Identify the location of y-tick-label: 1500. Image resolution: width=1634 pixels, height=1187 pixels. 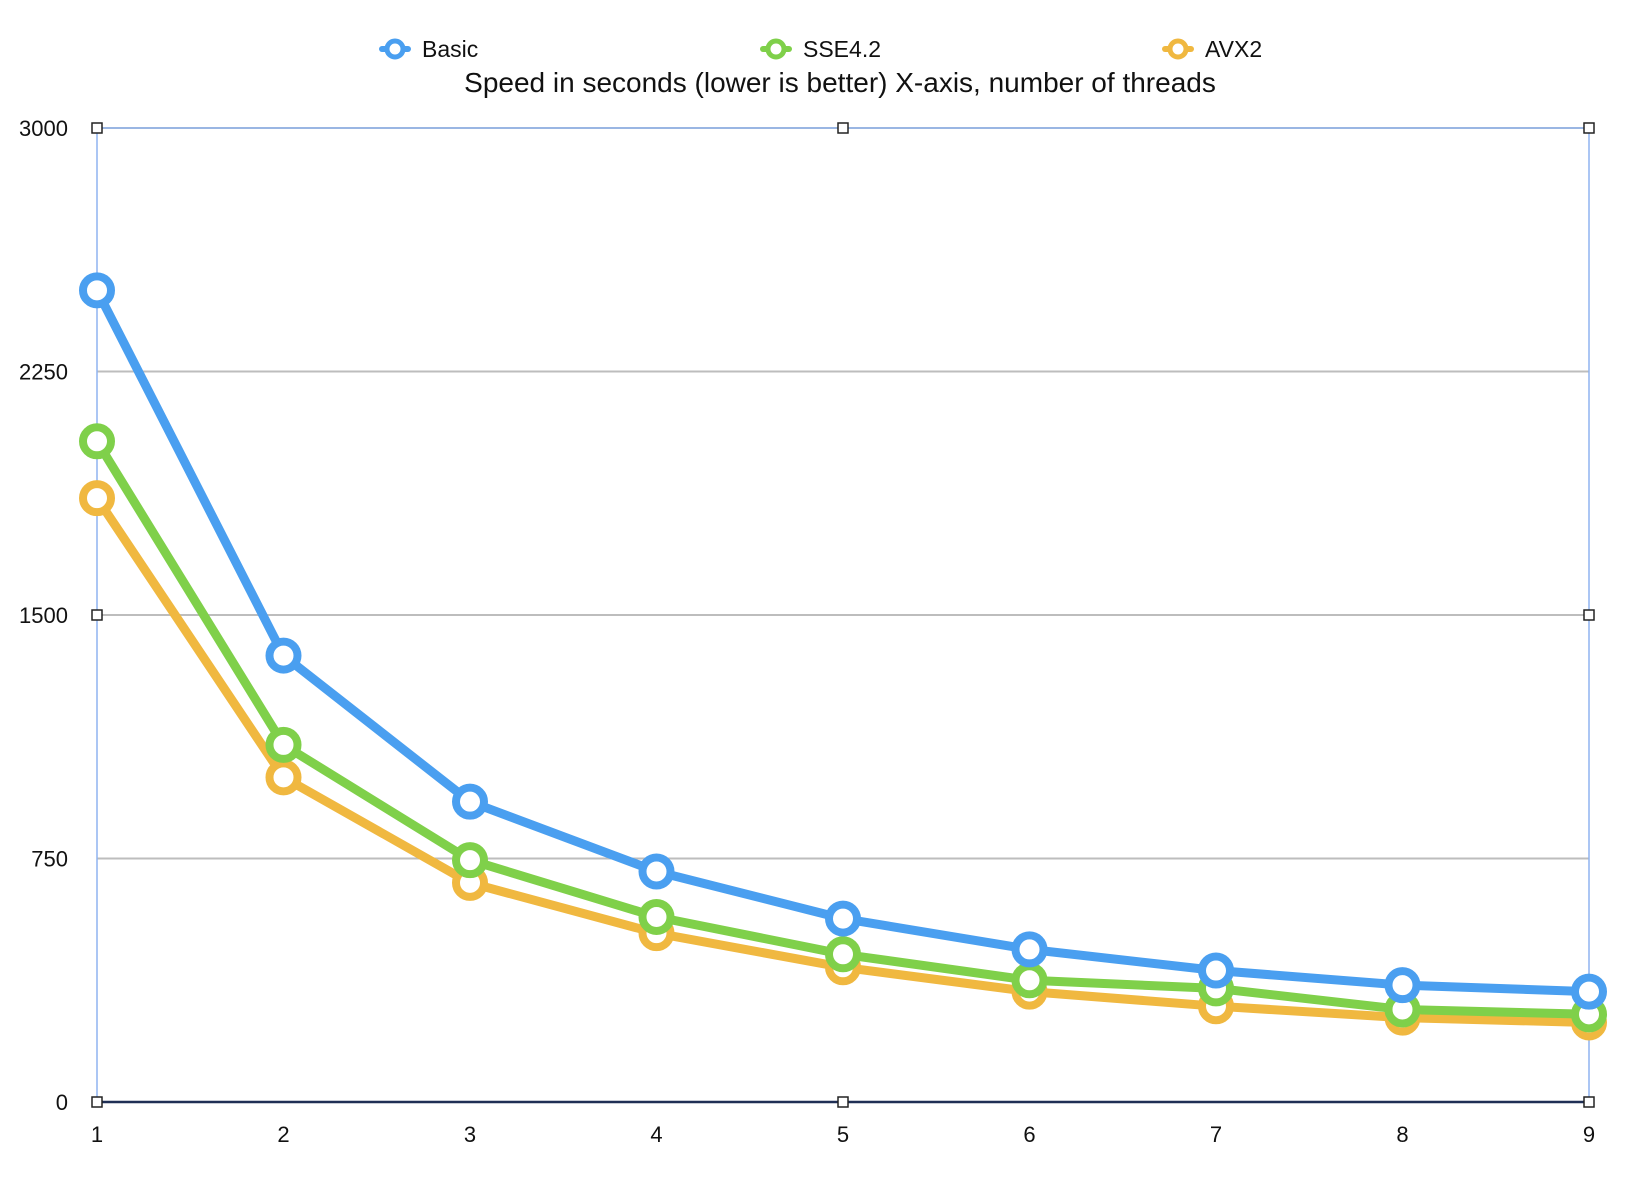
(43, 615).